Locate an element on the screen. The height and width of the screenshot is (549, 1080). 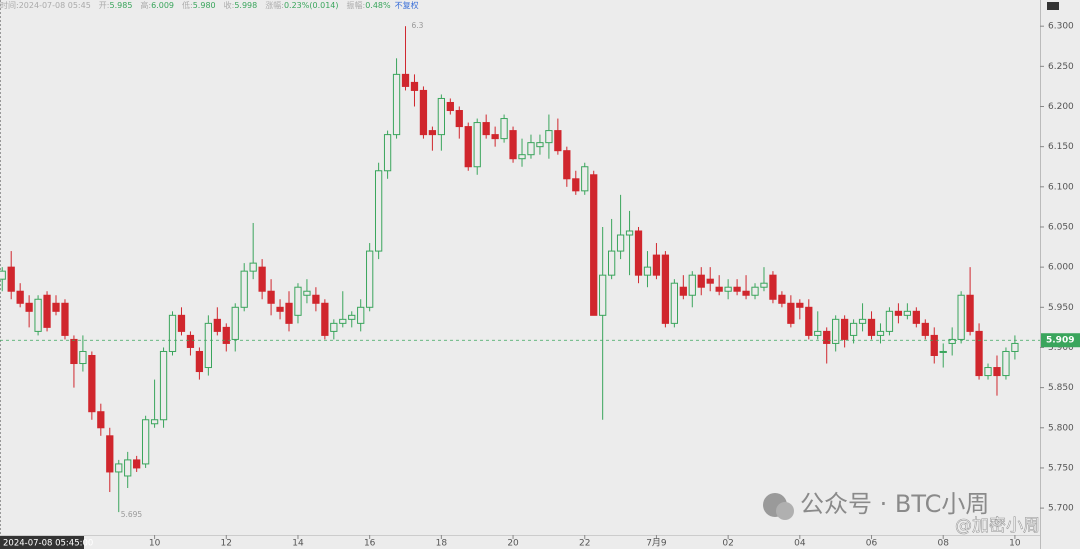
x-tick-label: 22 is located at coordinates (584, 544).